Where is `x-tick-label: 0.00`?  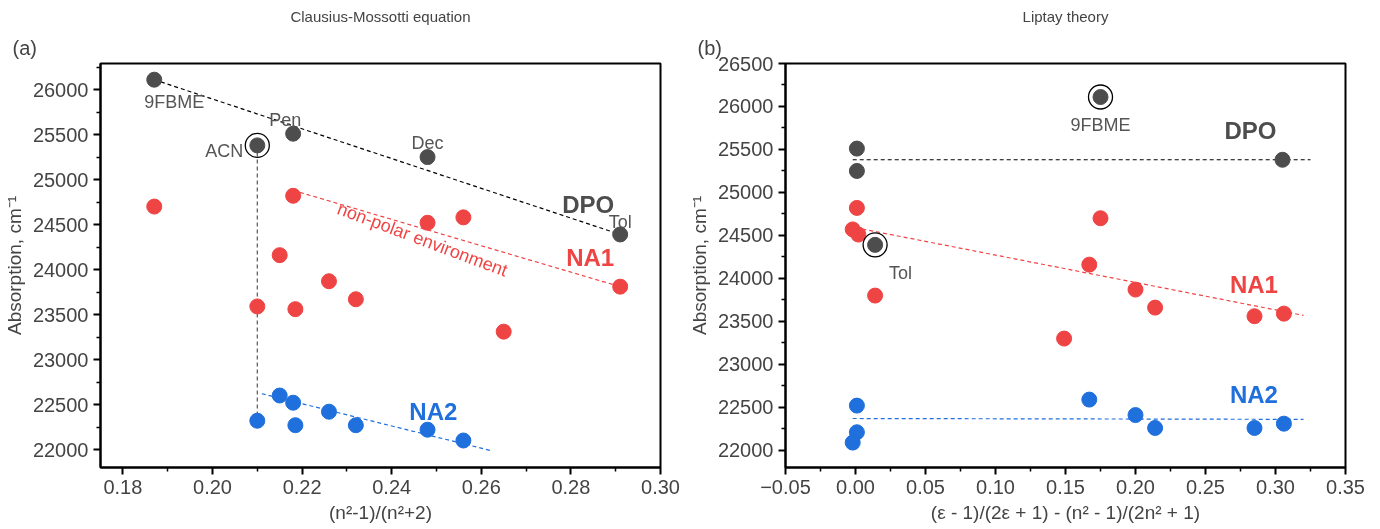 x-tick-label: 0.00 is located at coordinates (855, 486).